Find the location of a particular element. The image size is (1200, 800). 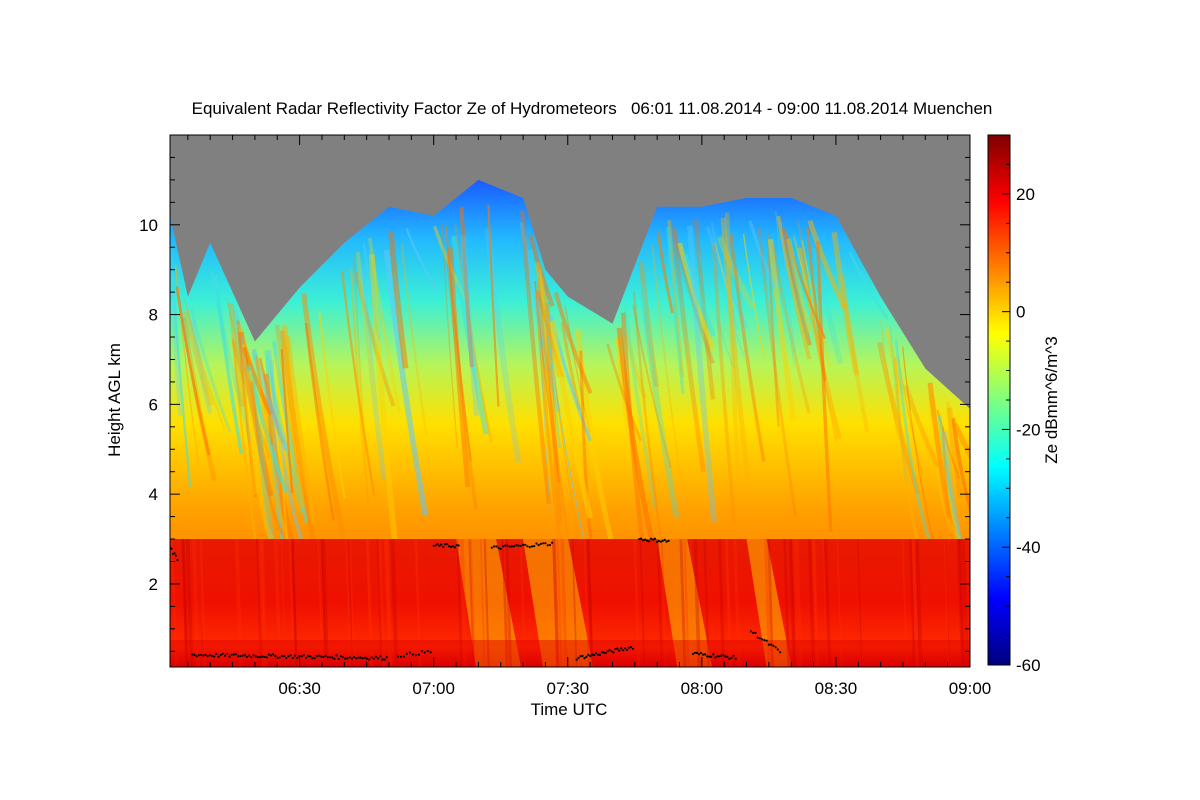

y-tick-label: 6 is located at coordinates (153, 404).